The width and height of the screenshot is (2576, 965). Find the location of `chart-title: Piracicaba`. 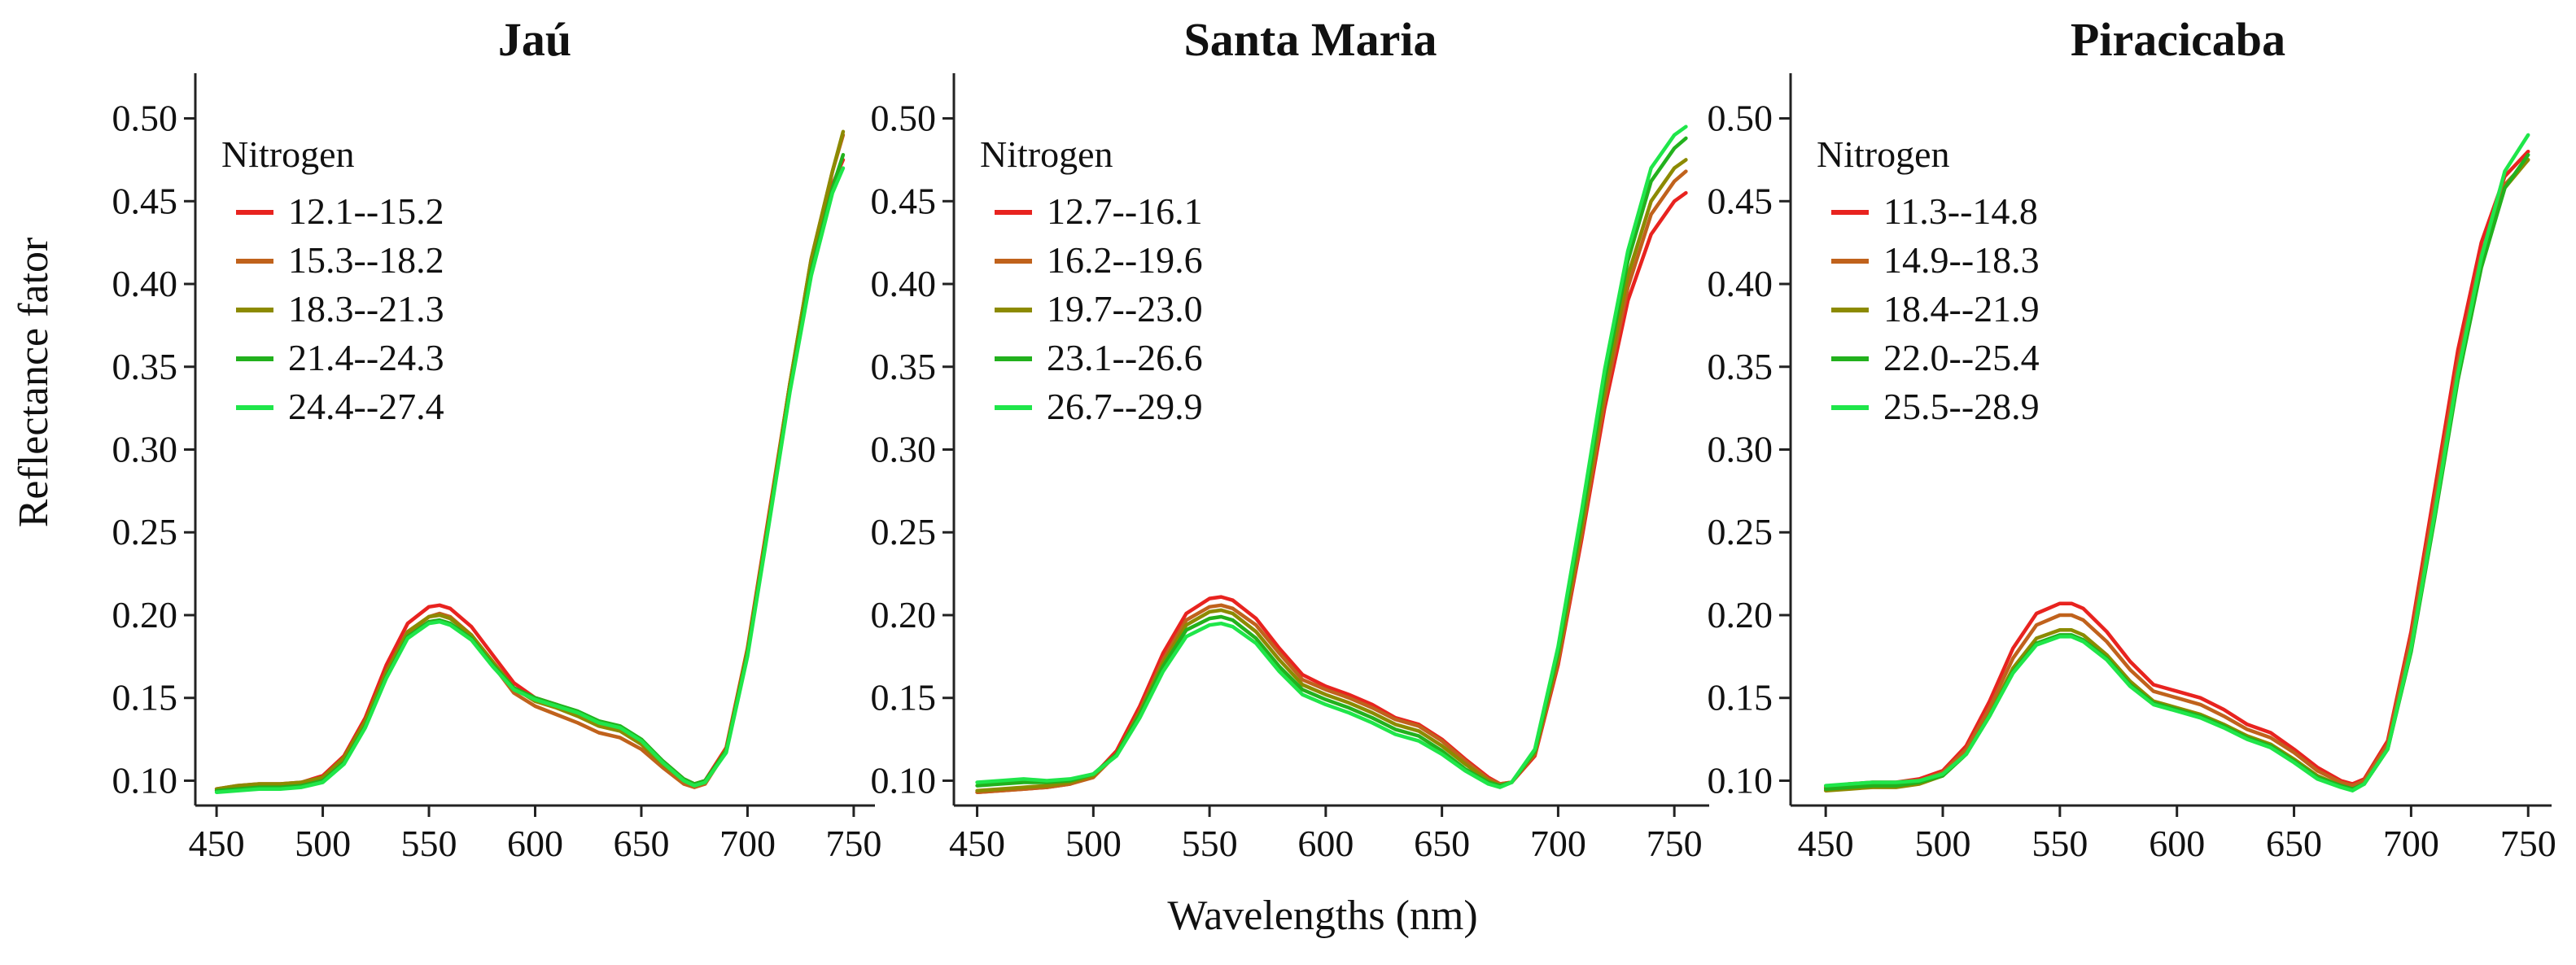

chart-title: Piracicaba is located at coordinates (2178, 39).